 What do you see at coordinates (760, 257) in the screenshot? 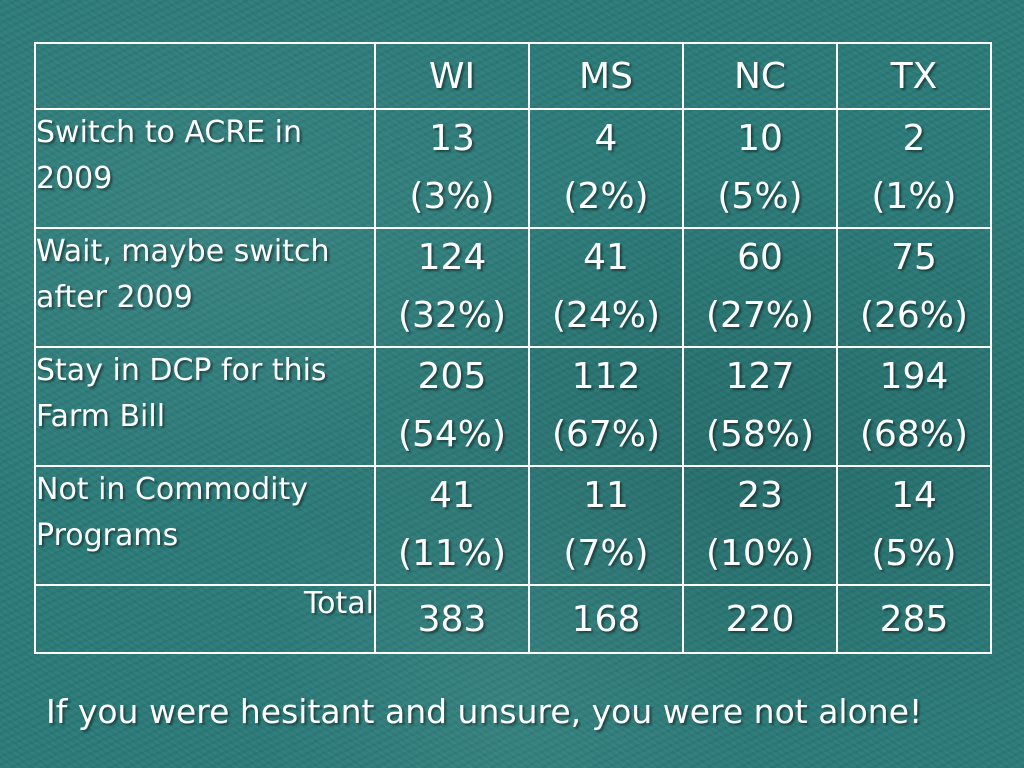
I see `cell-count: 60` at bounding box center [760, 257].